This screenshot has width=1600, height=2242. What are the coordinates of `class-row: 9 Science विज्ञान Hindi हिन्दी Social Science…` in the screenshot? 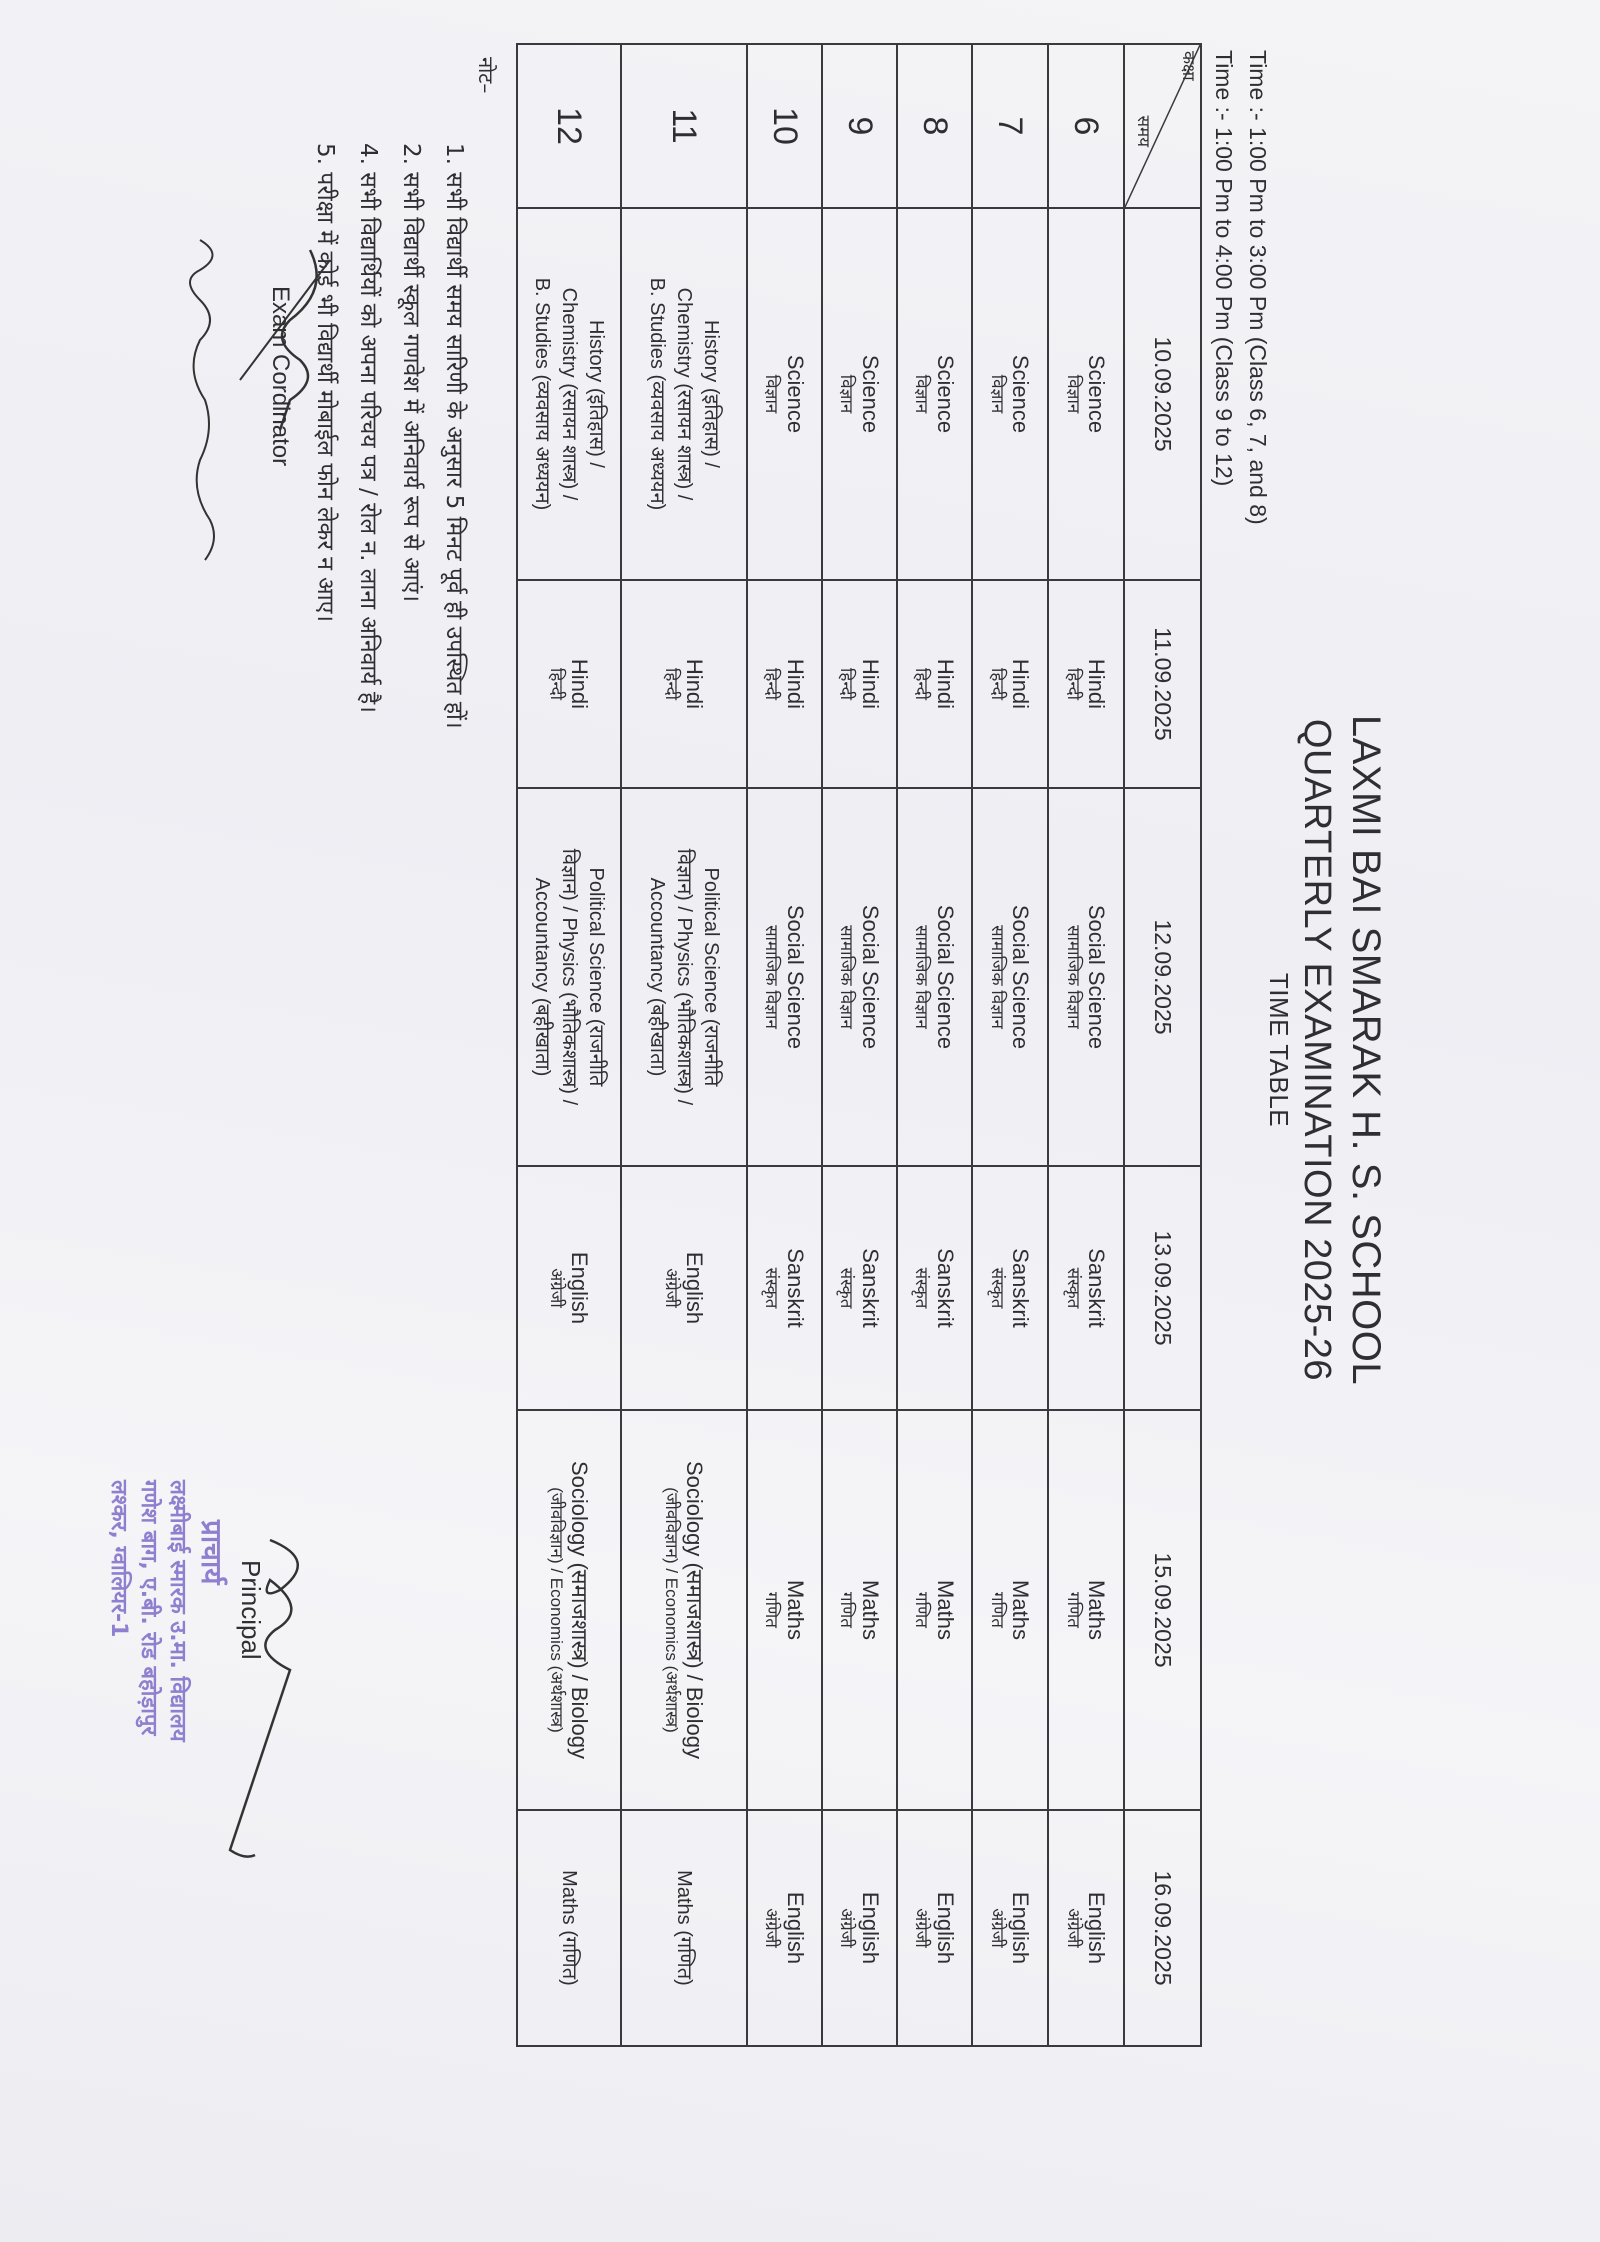 It's located at (859, 1045).